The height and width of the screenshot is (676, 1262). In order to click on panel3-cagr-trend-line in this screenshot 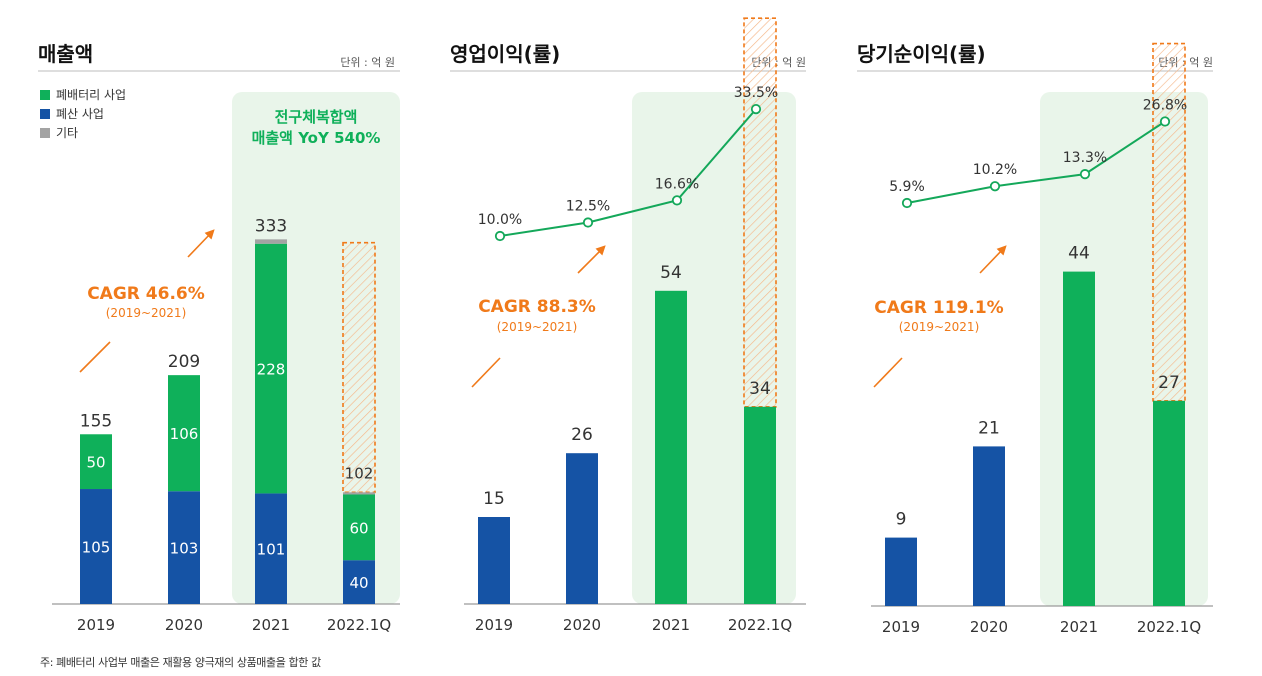, I will do `click(888, 372)`.